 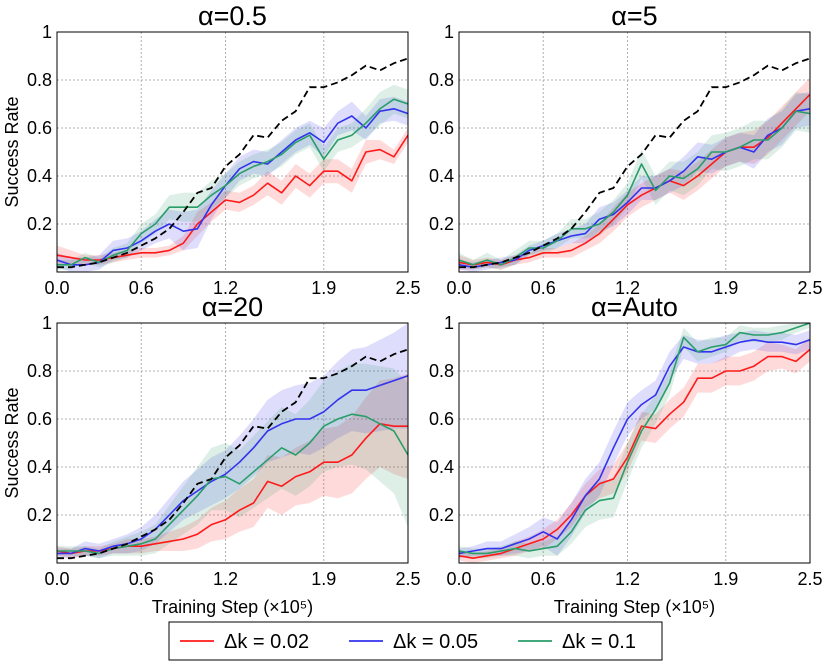 I want to click on panel-title: α=Auto, so click(x=634, y=307).